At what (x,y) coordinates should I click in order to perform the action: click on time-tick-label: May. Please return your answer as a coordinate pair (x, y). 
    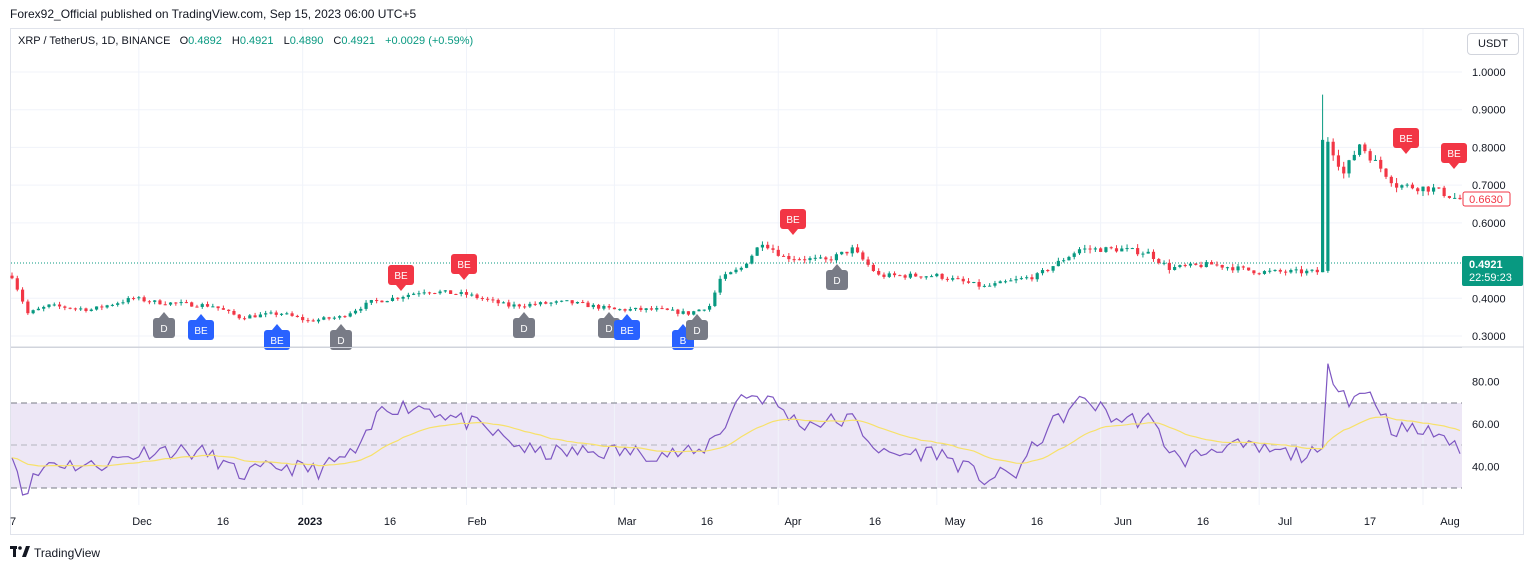
    Looking at the image, I should click on (955, 522).